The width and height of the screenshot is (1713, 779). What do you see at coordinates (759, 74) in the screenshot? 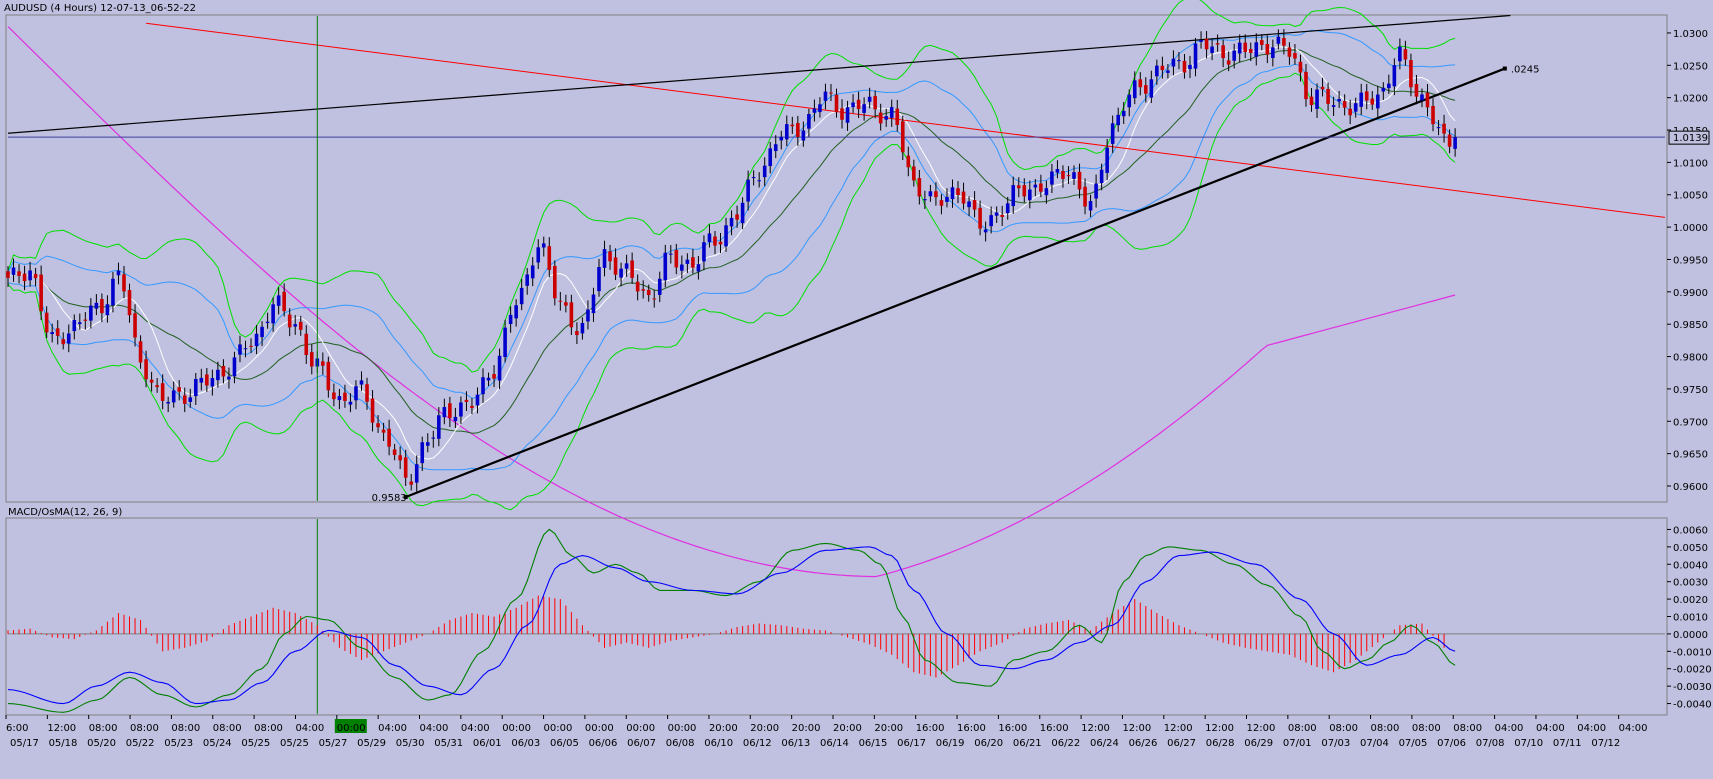
I see `black-upper-trendline` at bounding box center [759, 74].